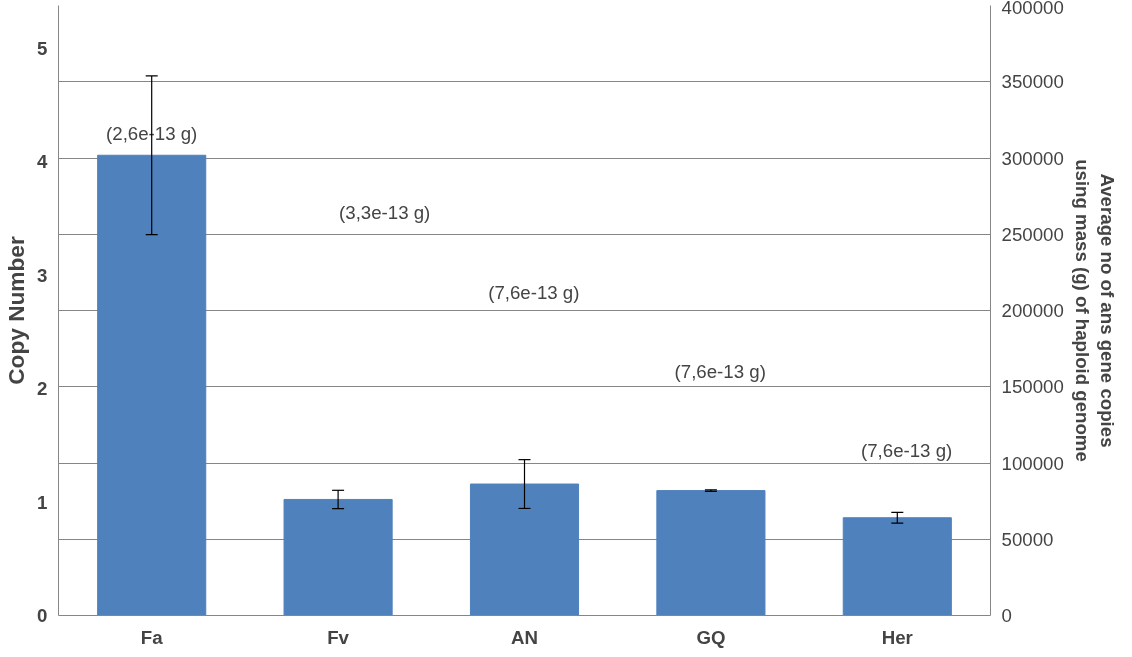  What do you see at coordinates (524, 637) in the screenshot?
I see `x-tick-label: AN` at bounding box center [524, 637].